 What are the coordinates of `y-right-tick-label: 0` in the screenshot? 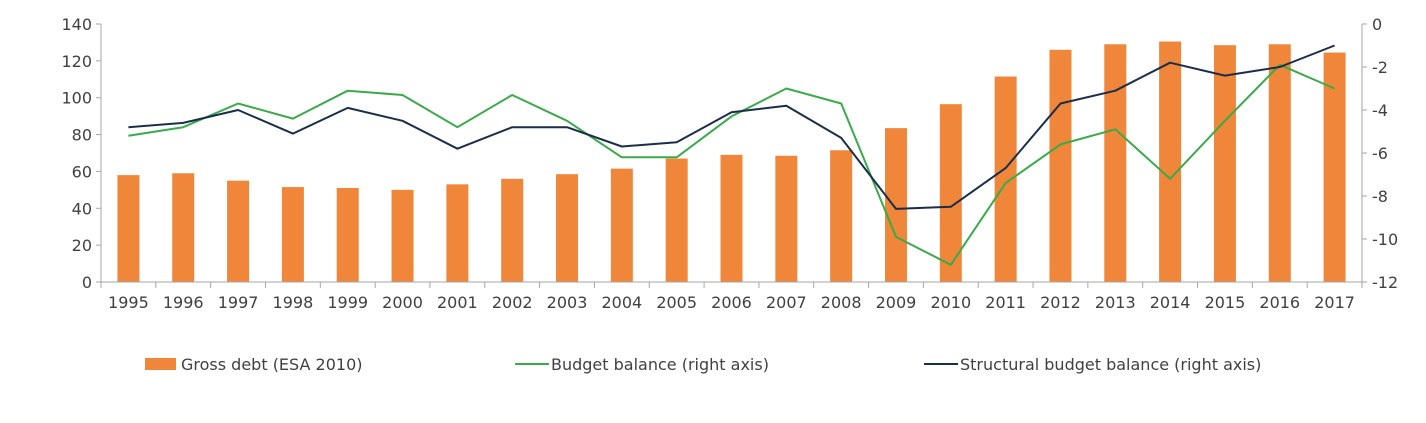 It's located at (1377, 24).